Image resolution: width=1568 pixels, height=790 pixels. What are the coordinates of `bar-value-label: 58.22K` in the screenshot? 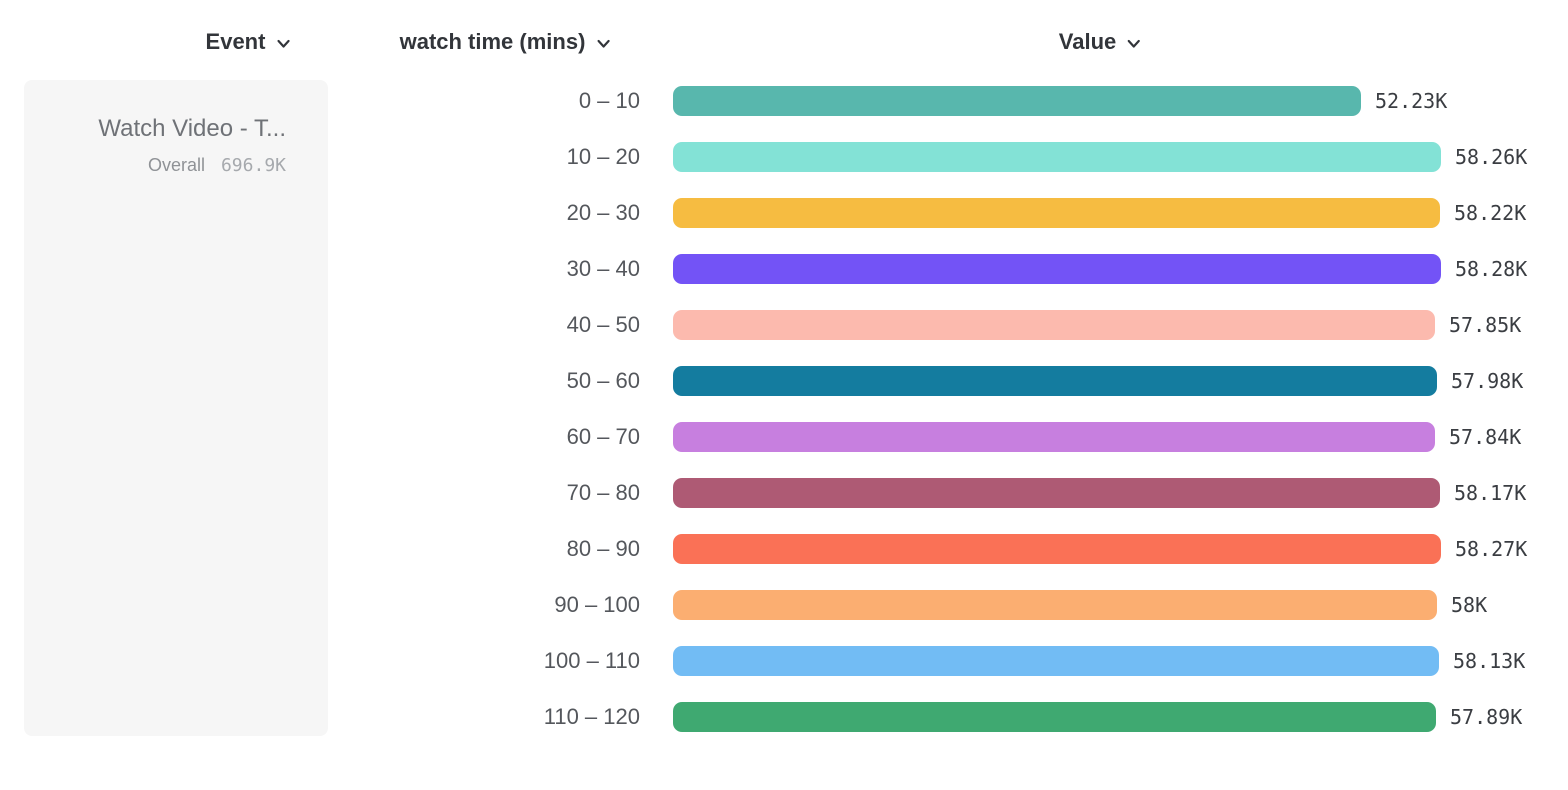 It's located at (1490, 213).